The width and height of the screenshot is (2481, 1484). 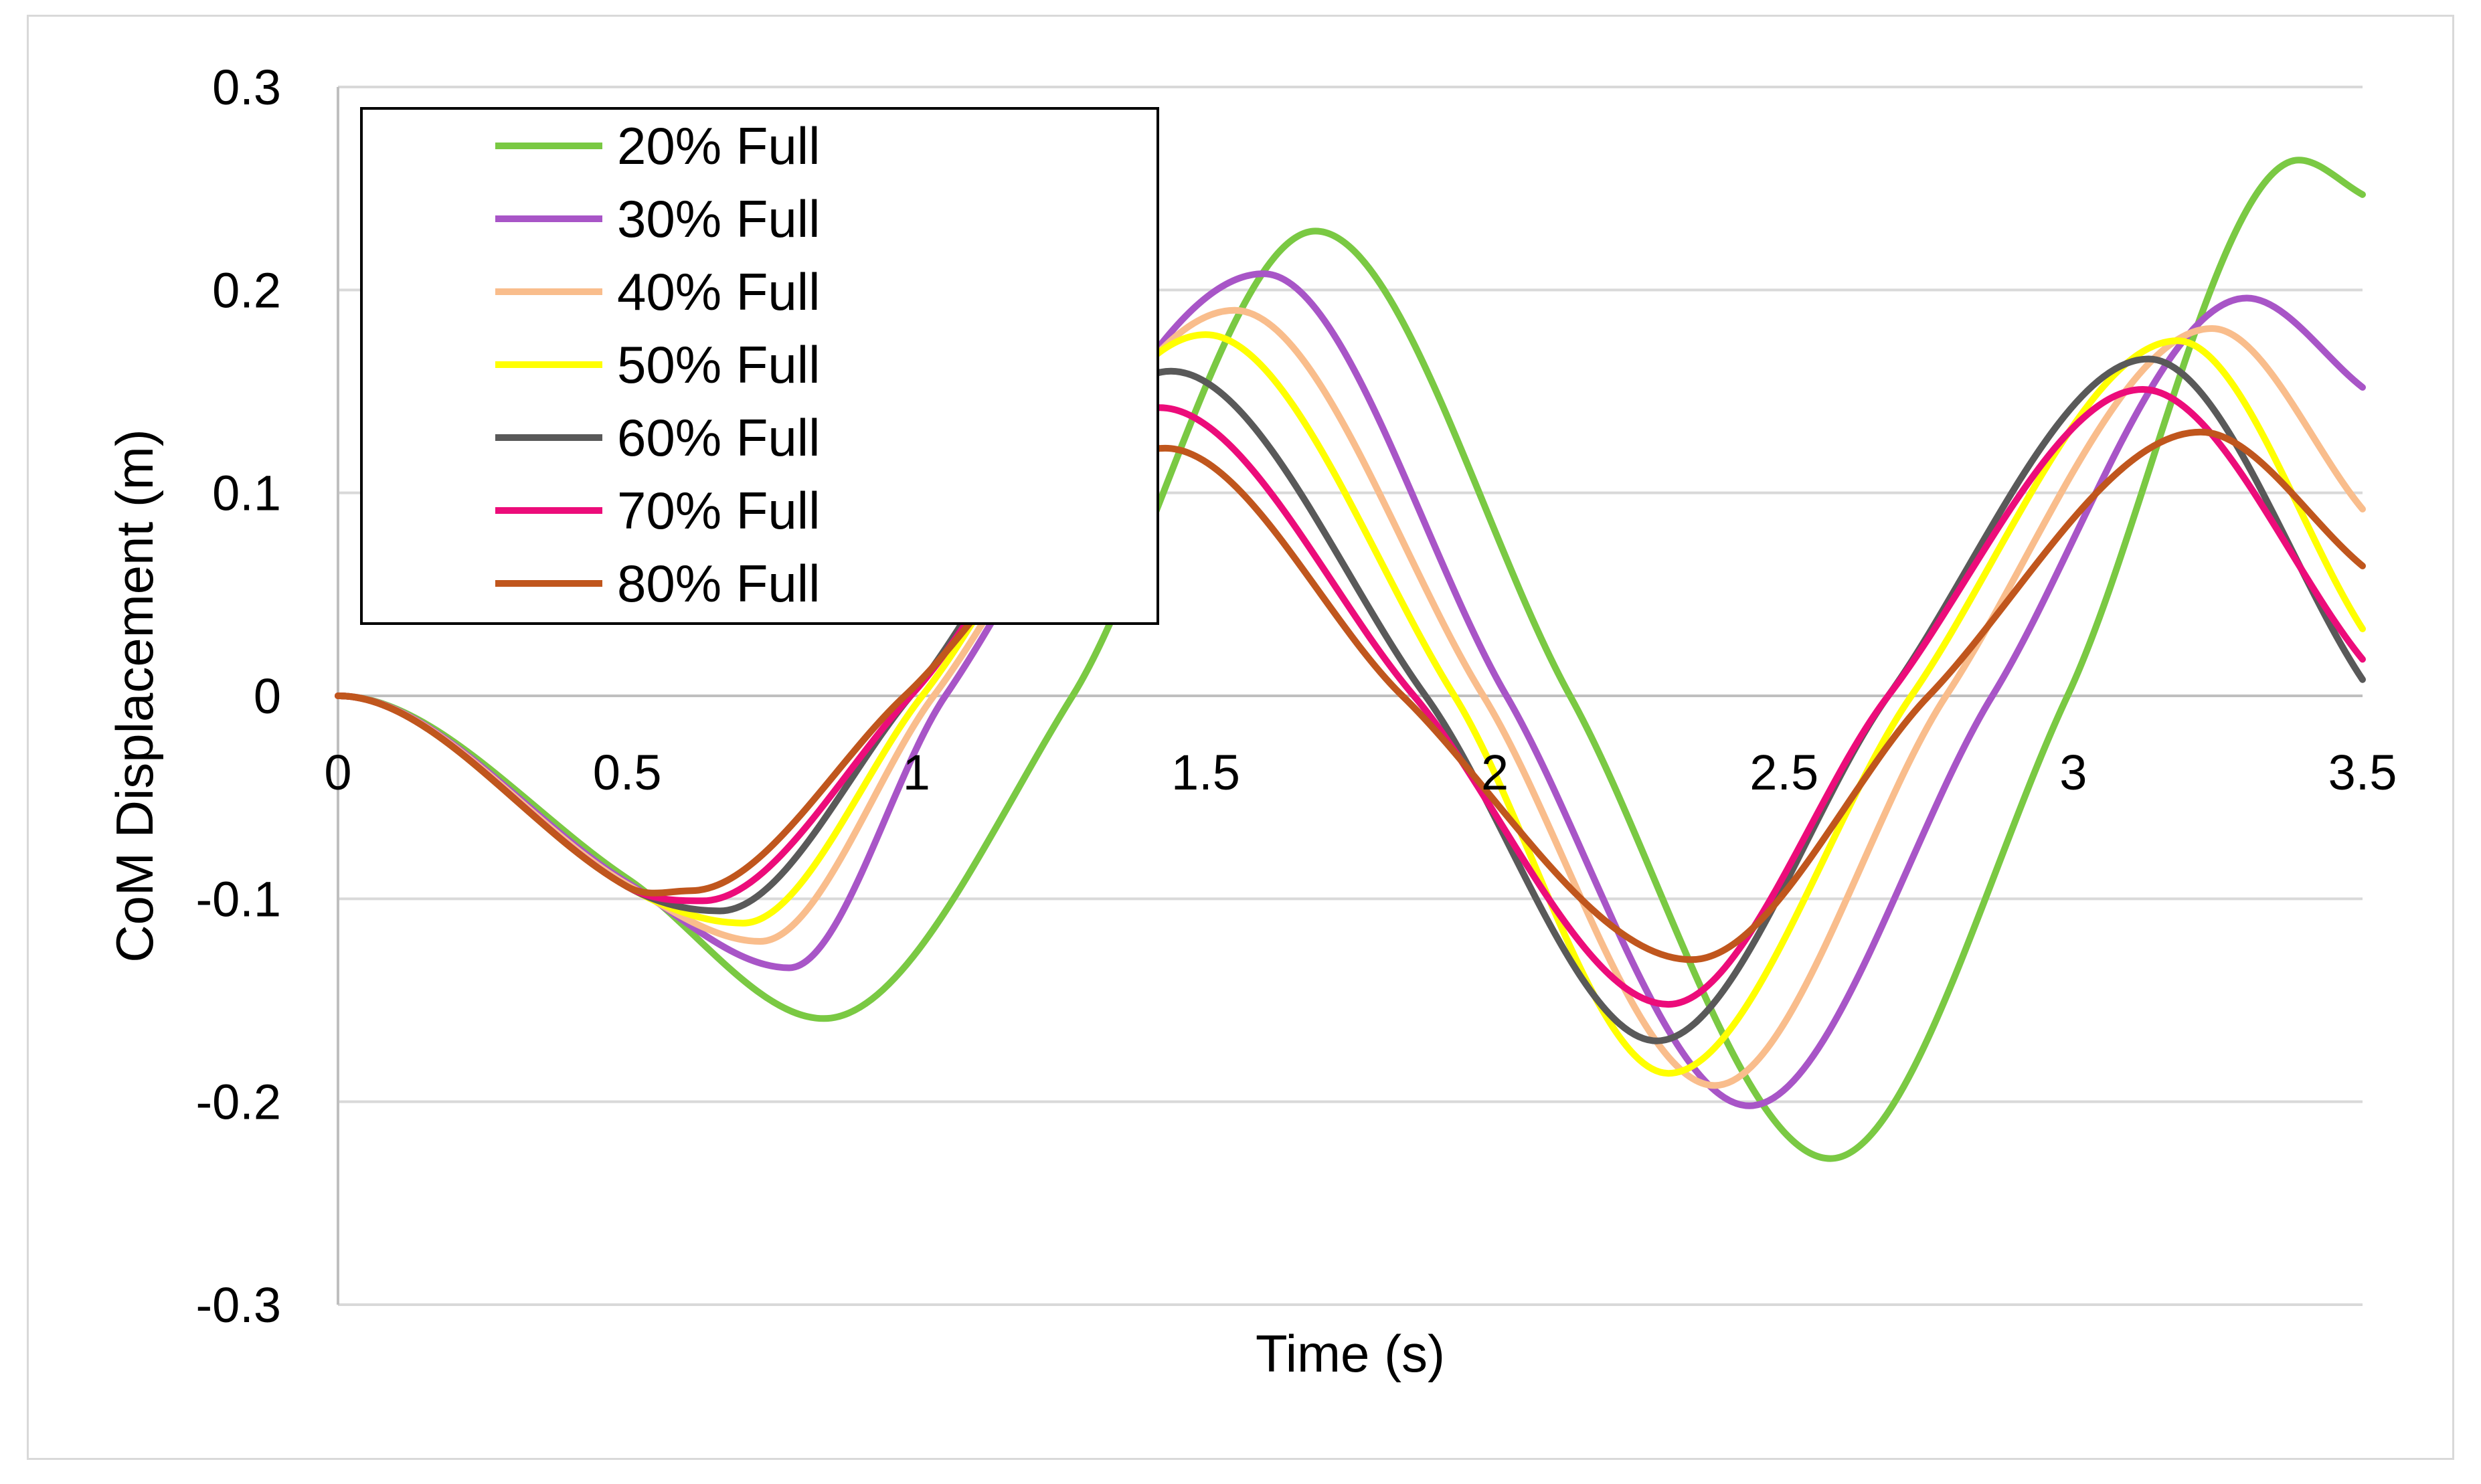 I want to click on x-tick-label: 1, so click(x=917, y=772).